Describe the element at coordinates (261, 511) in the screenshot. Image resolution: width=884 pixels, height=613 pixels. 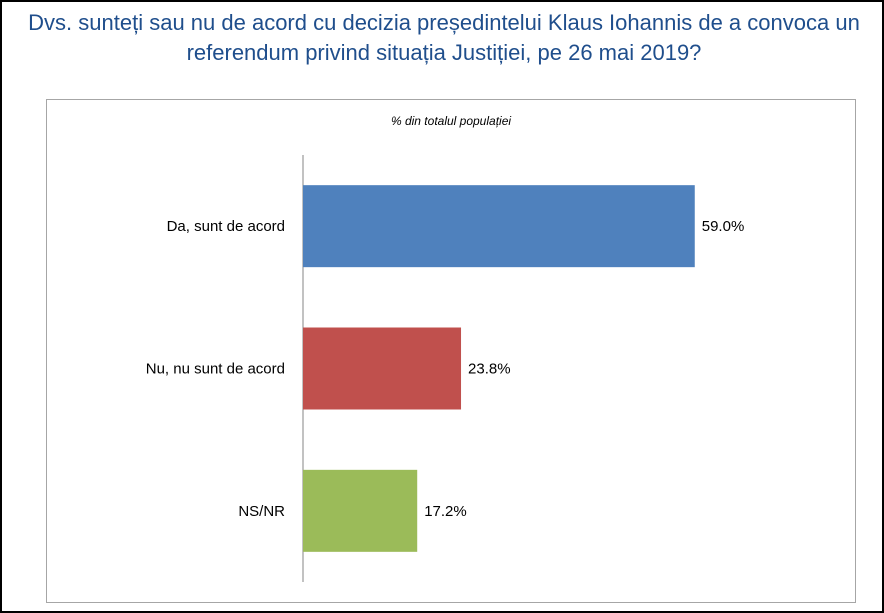
I see `category-label-2: NS/NR` at that location.